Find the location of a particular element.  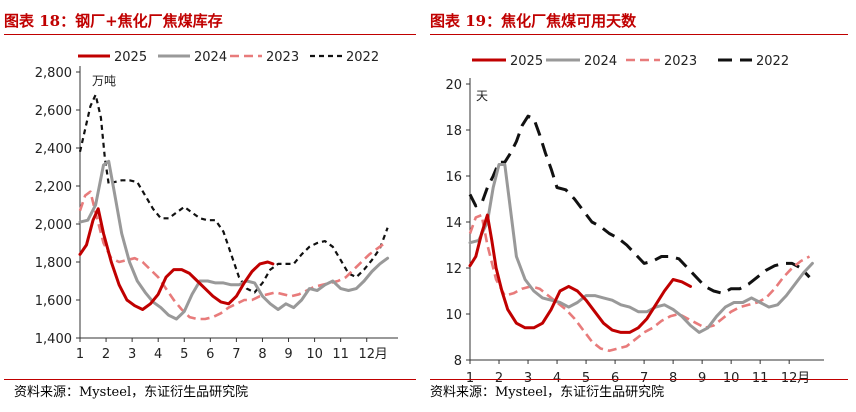

y-tick-label: 2,400 is located at coordinates (53, 149).